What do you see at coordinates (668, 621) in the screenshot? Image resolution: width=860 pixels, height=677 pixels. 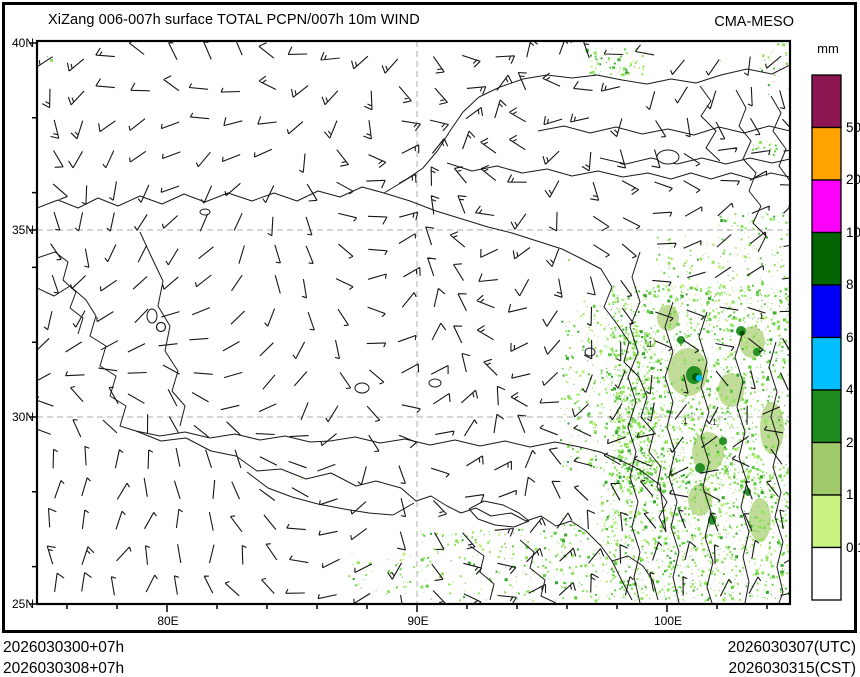 I see `x-axis-label-100e: 100E` at bounding box center [668, 621].